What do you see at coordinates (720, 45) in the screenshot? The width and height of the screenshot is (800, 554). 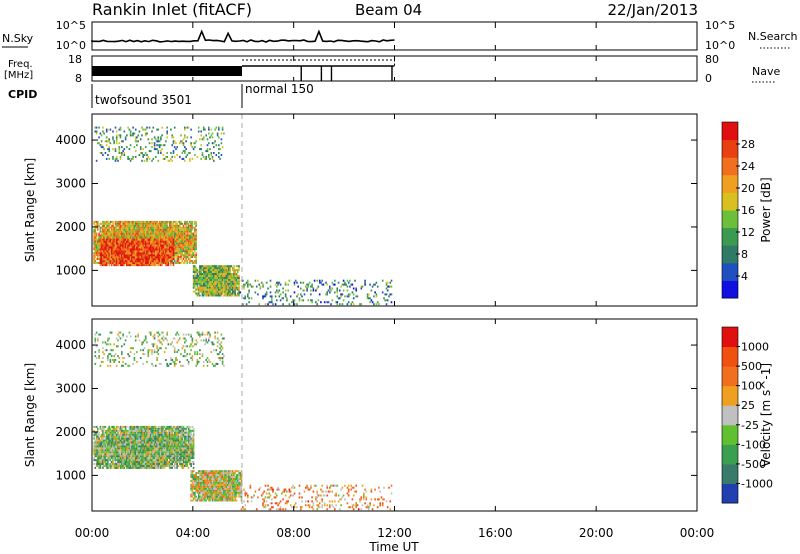 I see `nsearch-tick-bottom: 10^0` at bounding box center [720, 45].